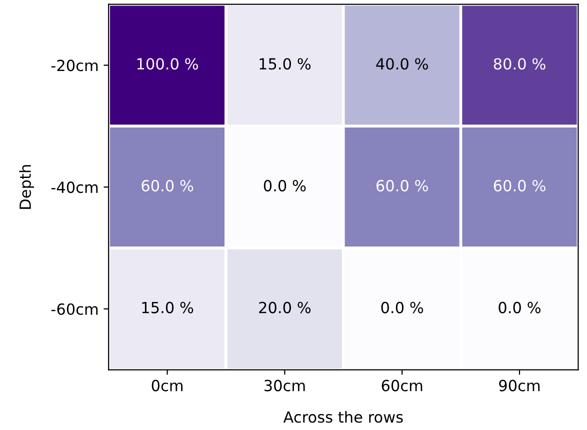 This screenshot has height=430, width=587. I want to click on y-tick-label: -40cm, so click(74, 188).